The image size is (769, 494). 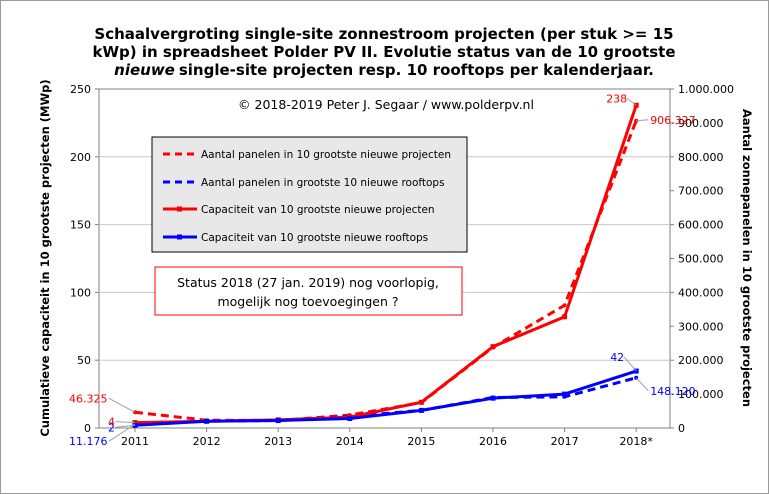 I want to click on legend-marker-capacity-rooftops, so click(x=179, y=237).